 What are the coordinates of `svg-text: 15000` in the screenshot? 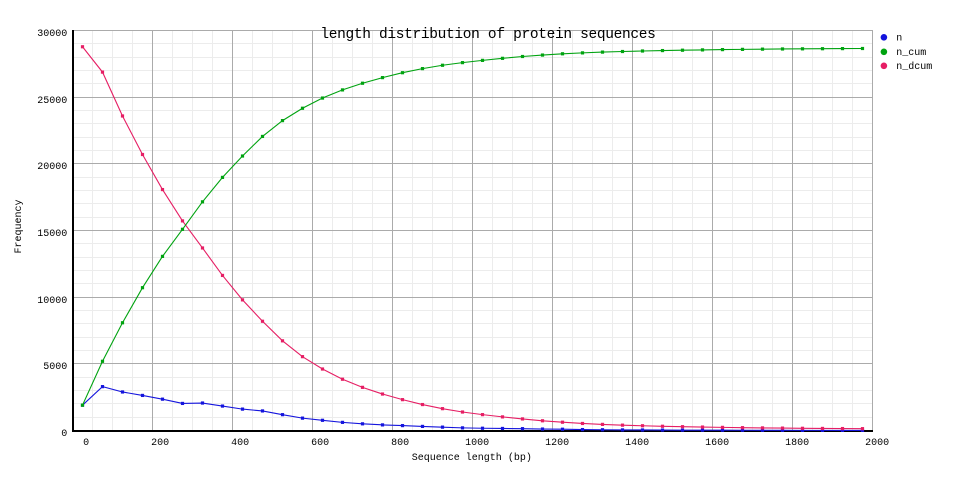 It's located at (52, 234).